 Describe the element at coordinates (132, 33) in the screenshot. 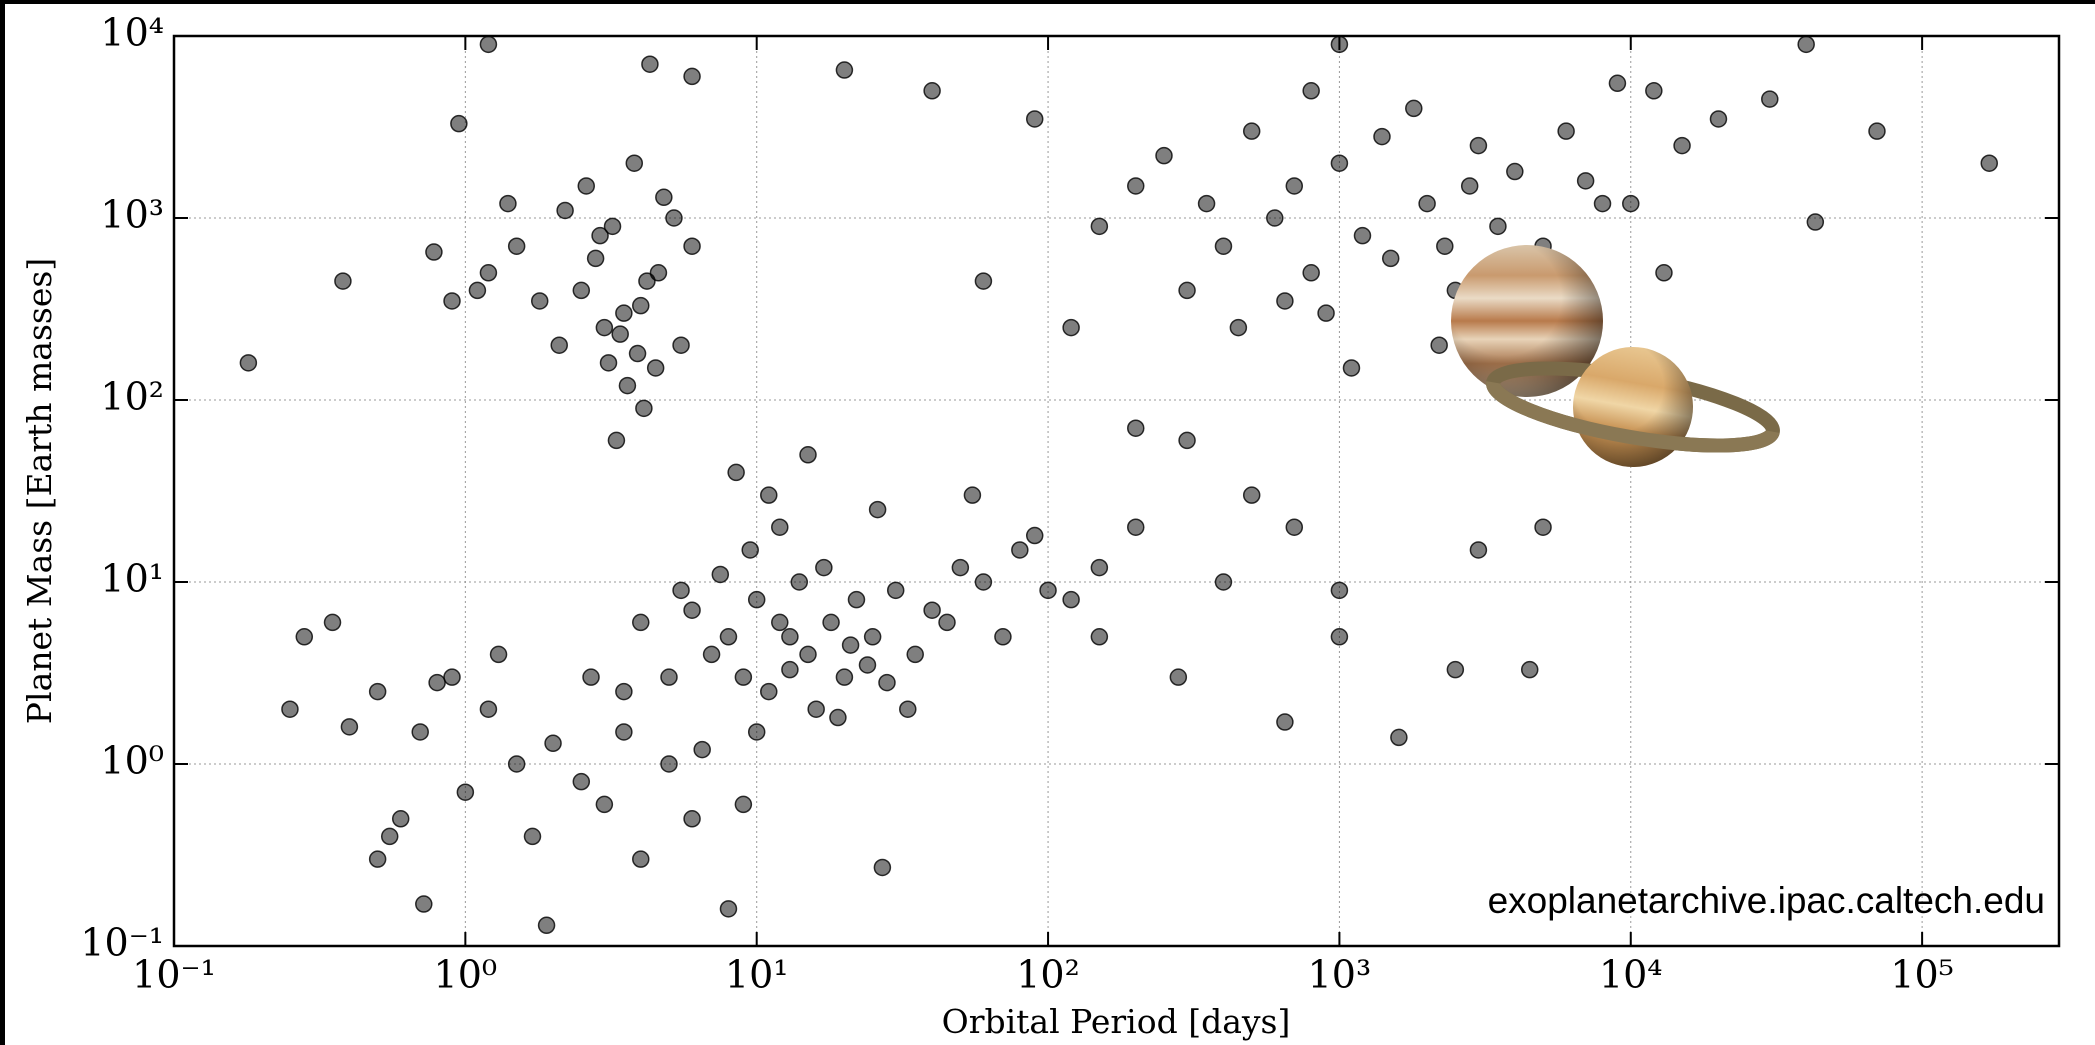

I see `y-tick-label: 10⁴` at that location.